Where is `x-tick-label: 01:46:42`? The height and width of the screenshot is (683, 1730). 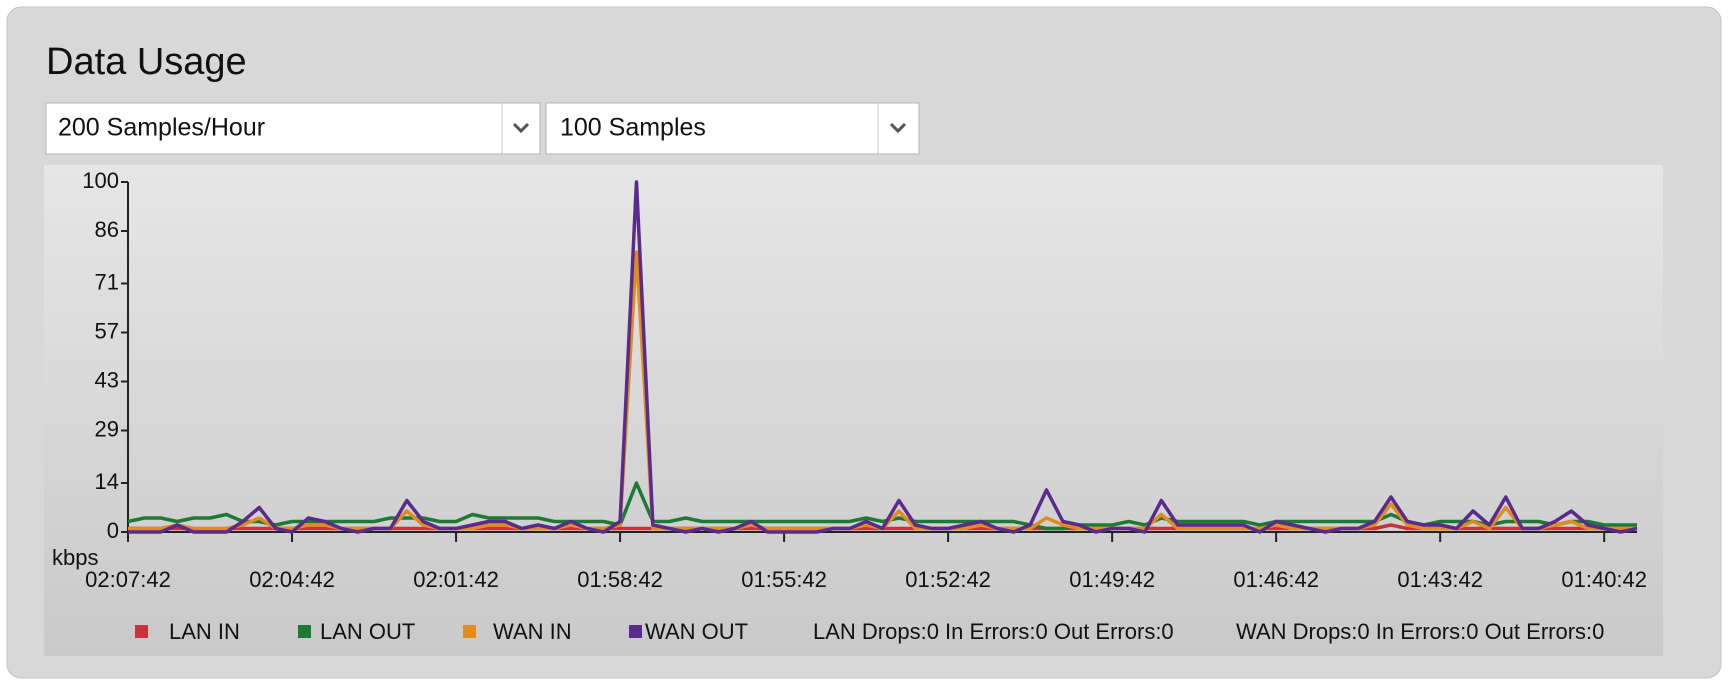
x-tick-label: 01:46:42 is located at coordinates (1276, 579).